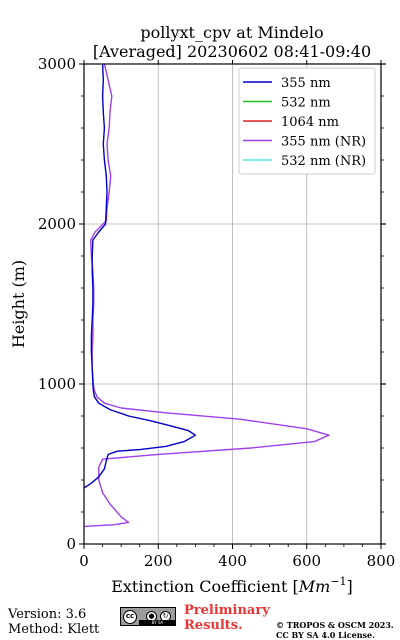 The width and height of the screenshot is (400, 640). What do you see at coordinates (323, 142) in the screenshot?
I see `legend-label-355-nm-nr-: 355 nm (NR)` at bounding box center [323, 142].